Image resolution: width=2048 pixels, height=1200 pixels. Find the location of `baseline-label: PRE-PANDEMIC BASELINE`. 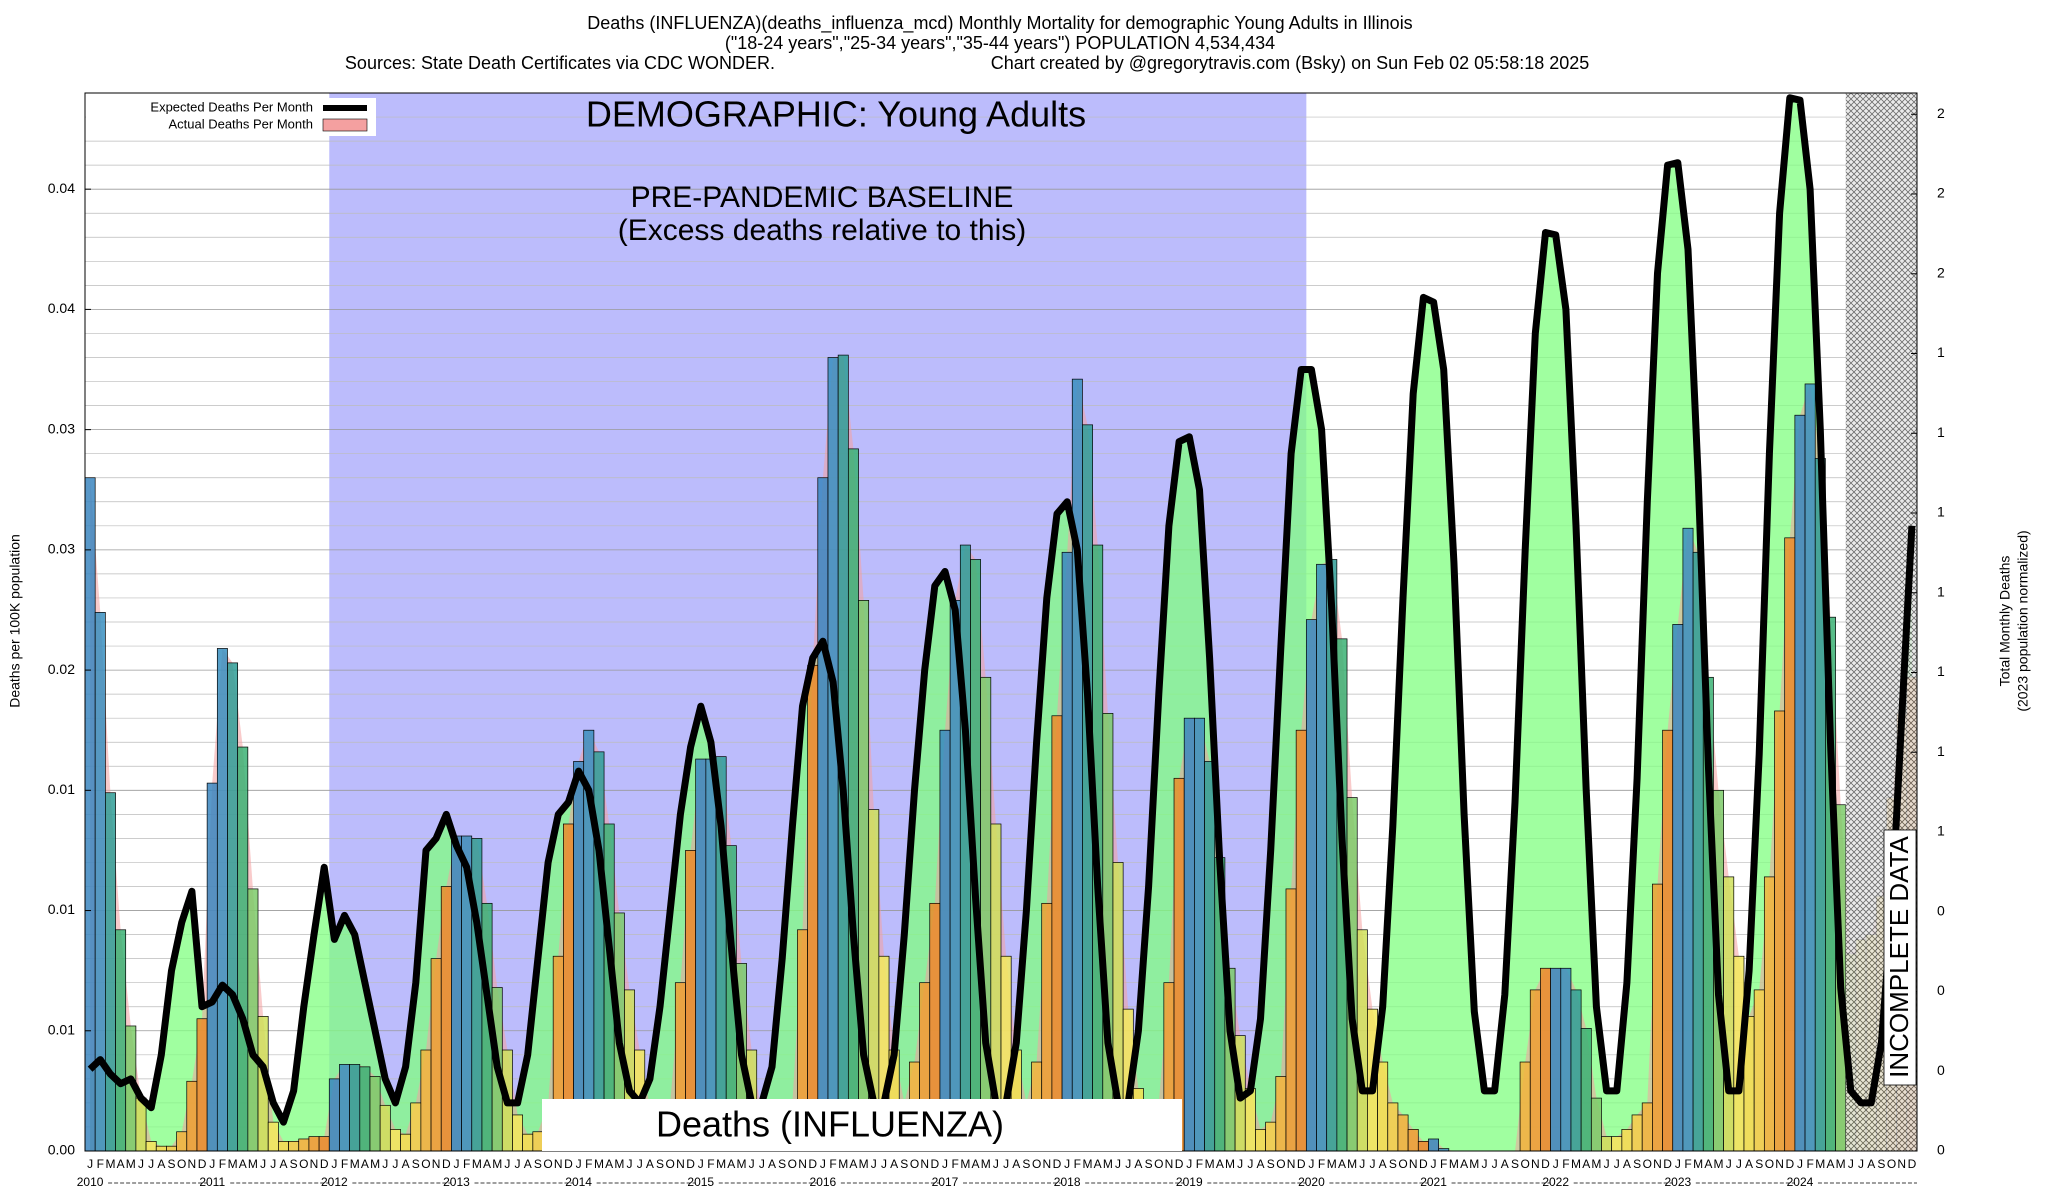

baseline-label: PRE-PANDEMIC BASELINE is located at coordinates (822, 197).